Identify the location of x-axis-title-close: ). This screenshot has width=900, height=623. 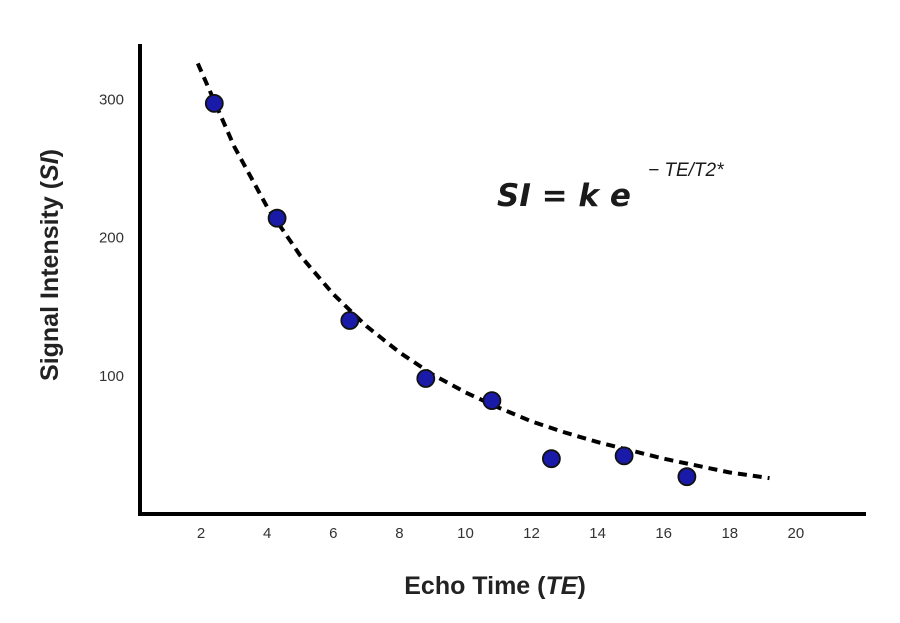
(581, 586).